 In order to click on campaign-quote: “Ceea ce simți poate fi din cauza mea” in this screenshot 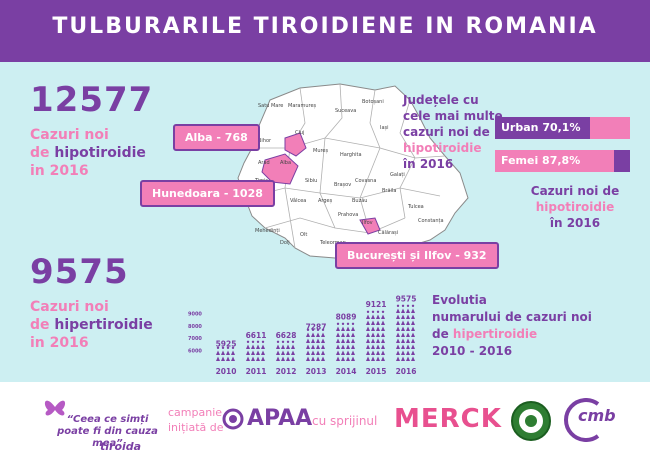, I will do `click(107, 432)`.